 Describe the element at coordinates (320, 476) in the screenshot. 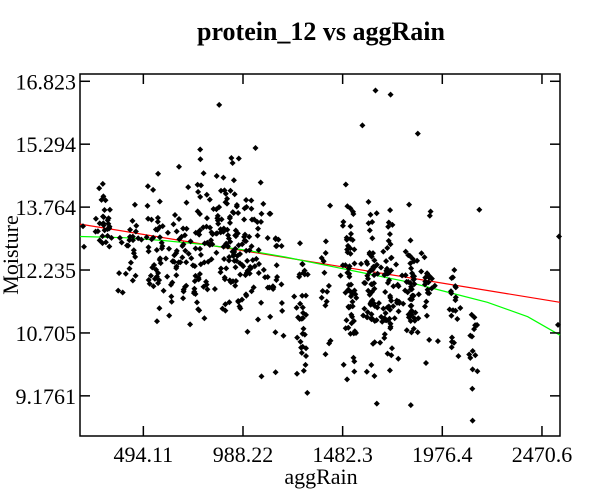

I see `x-axis-label: aggRain` at that location.